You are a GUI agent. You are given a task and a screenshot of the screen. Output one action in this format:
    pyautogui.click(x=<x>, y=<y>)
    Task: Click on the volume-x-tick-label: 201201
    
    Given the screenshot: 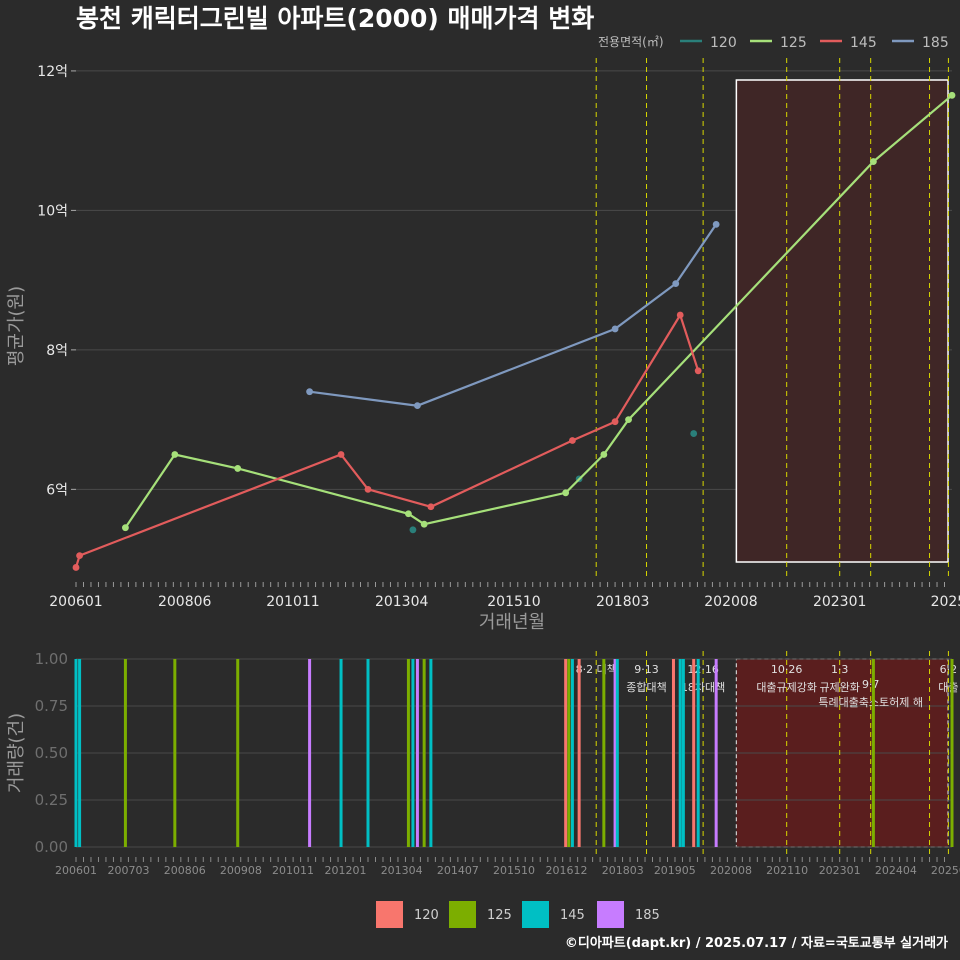 What is the action you would take?
    pyautogui.click(x=346, y=870)
    